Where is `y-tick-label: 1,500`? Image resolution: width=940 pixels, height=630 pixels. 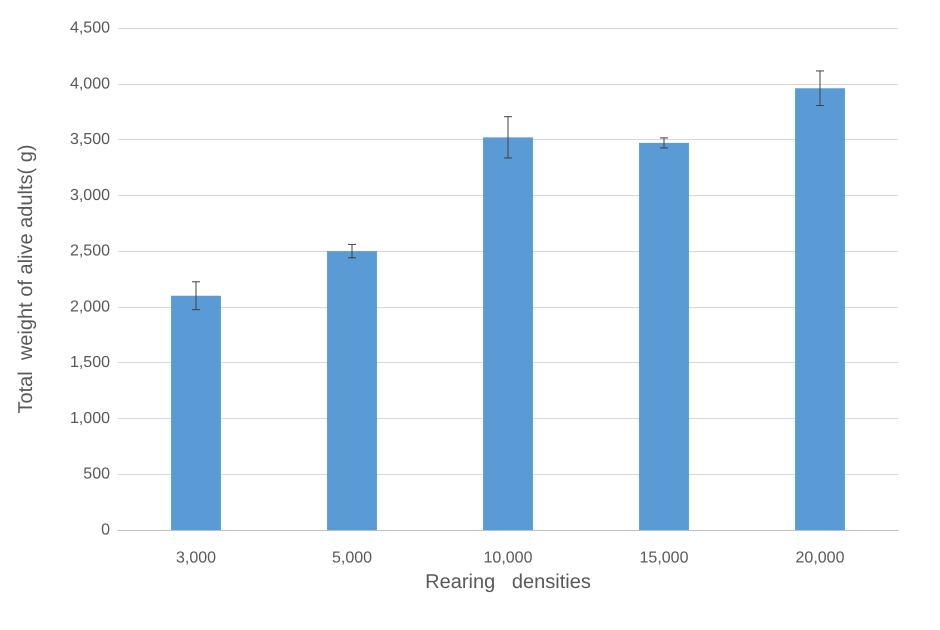
y-tick-label: 1,500 is located at coordinates (90, 363).